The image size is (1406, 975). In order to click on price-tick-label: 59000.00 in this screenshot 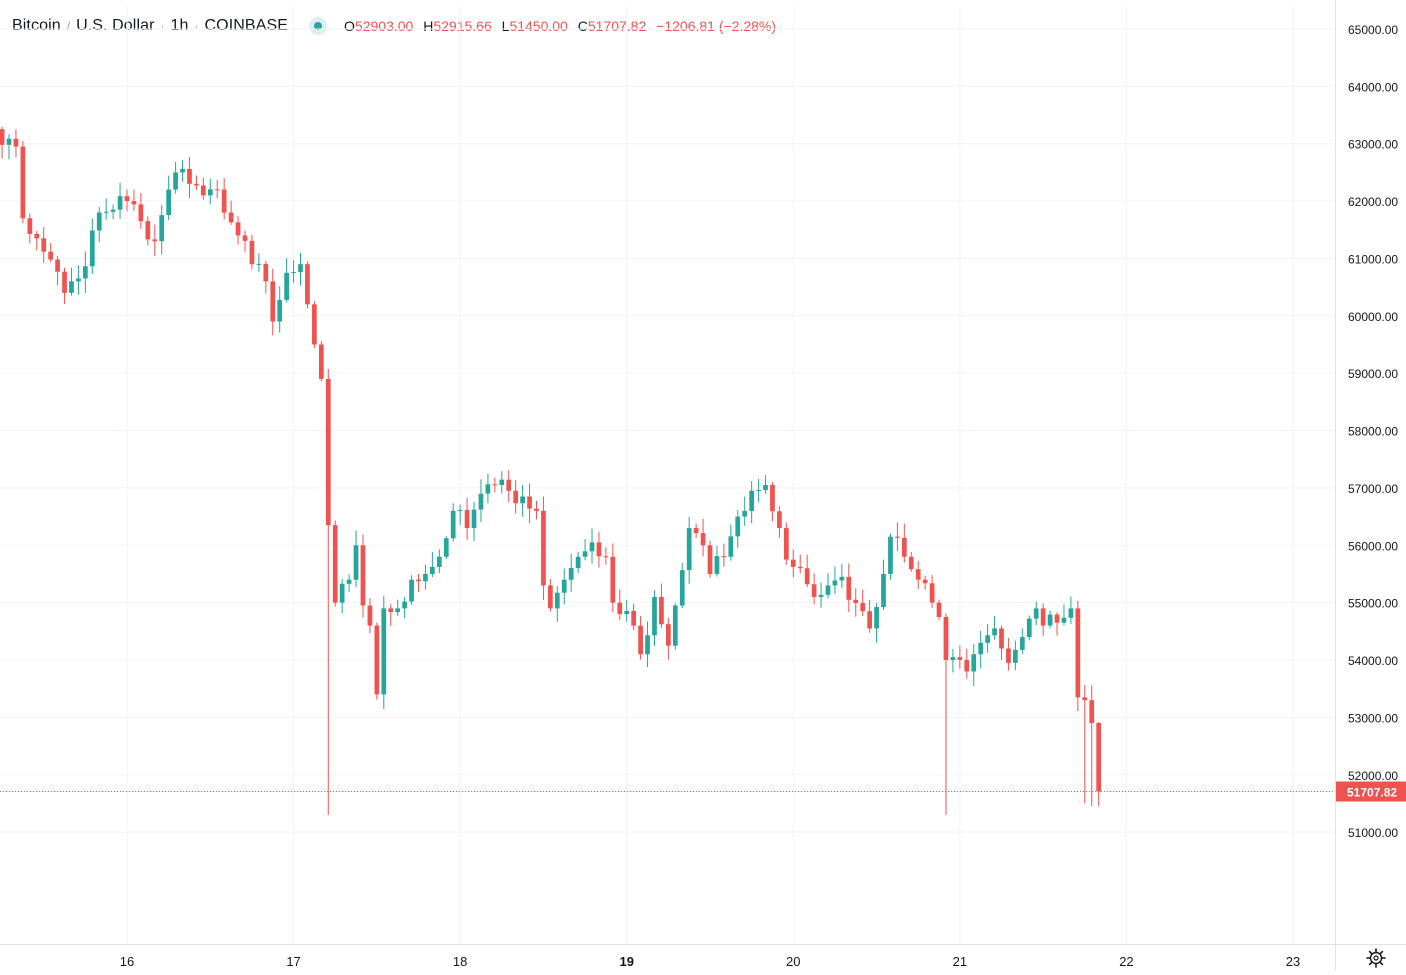, I will do `click(1373, 374)`.